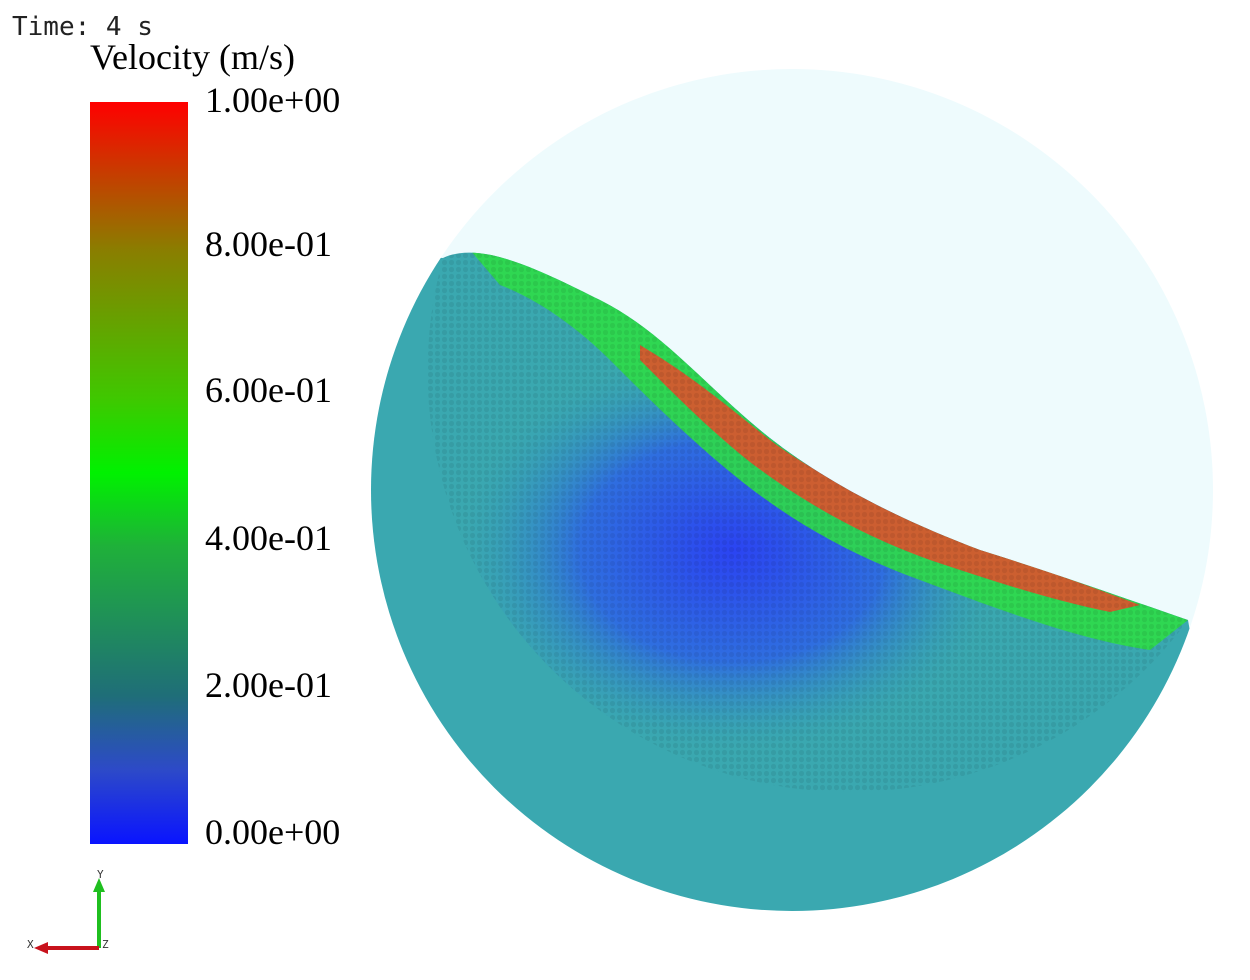  I want to click on colorbar-tick-min: 0.00e+00, so click(273, 832).